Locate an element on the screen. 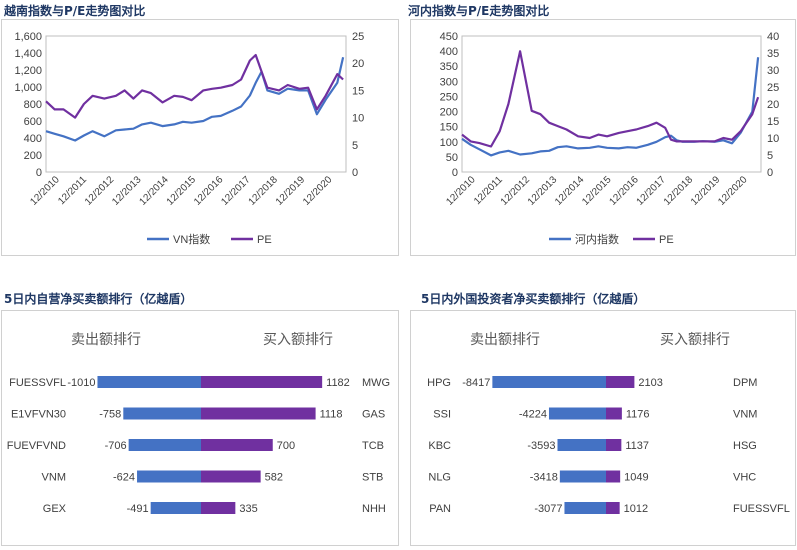 The height and width of the screenshot is (550, 797). x-tick-label: 12/2015 is located at coordinates (182, 191).